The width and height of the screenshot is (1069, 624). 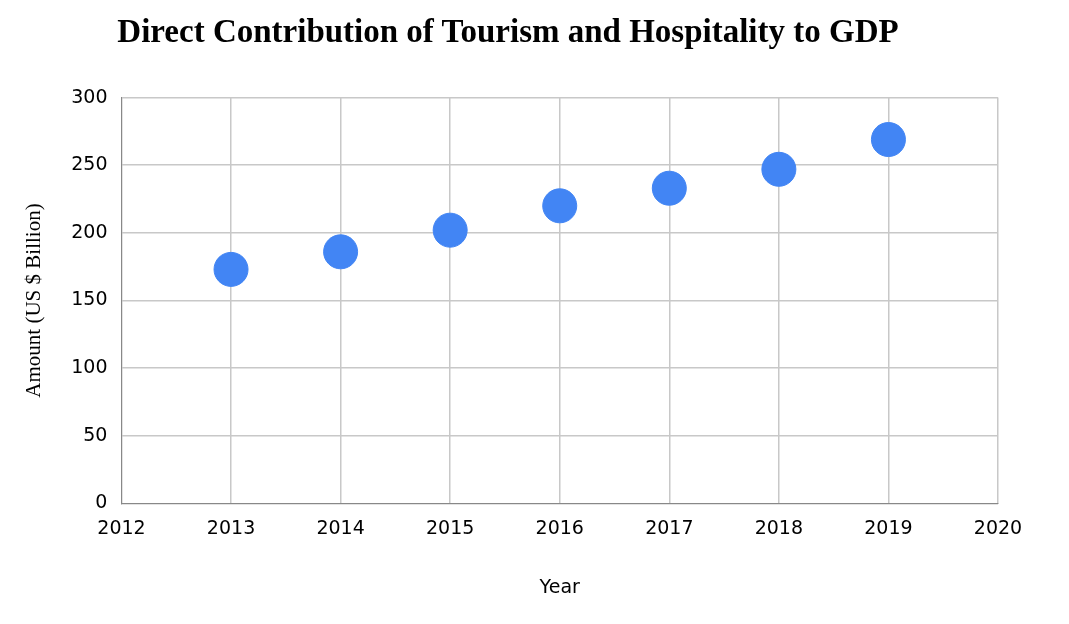 I want to click on x-tick-label: 2014, so click(x=340, y=526).